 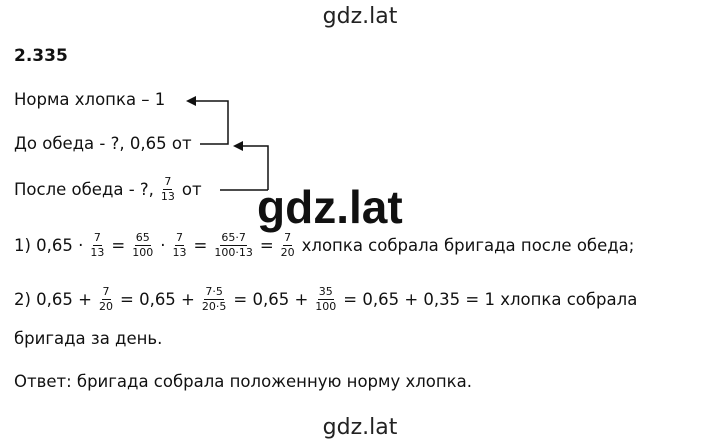 I want to click on numerator: 7·5, so click(x=214, y=292).